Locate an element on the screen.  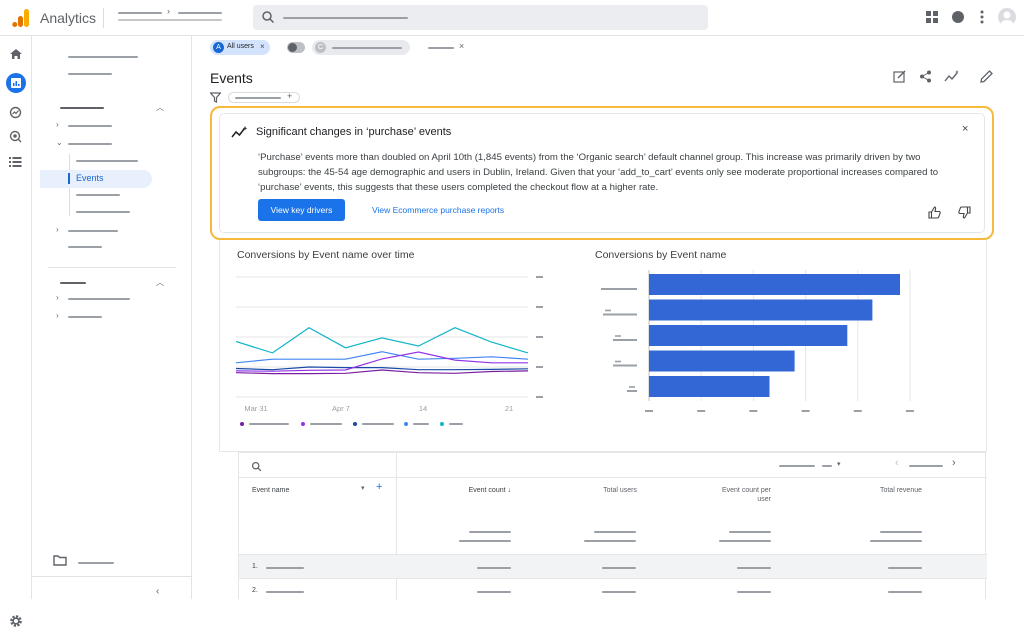
apps-grid-icon is located at coordinates (932, 17).